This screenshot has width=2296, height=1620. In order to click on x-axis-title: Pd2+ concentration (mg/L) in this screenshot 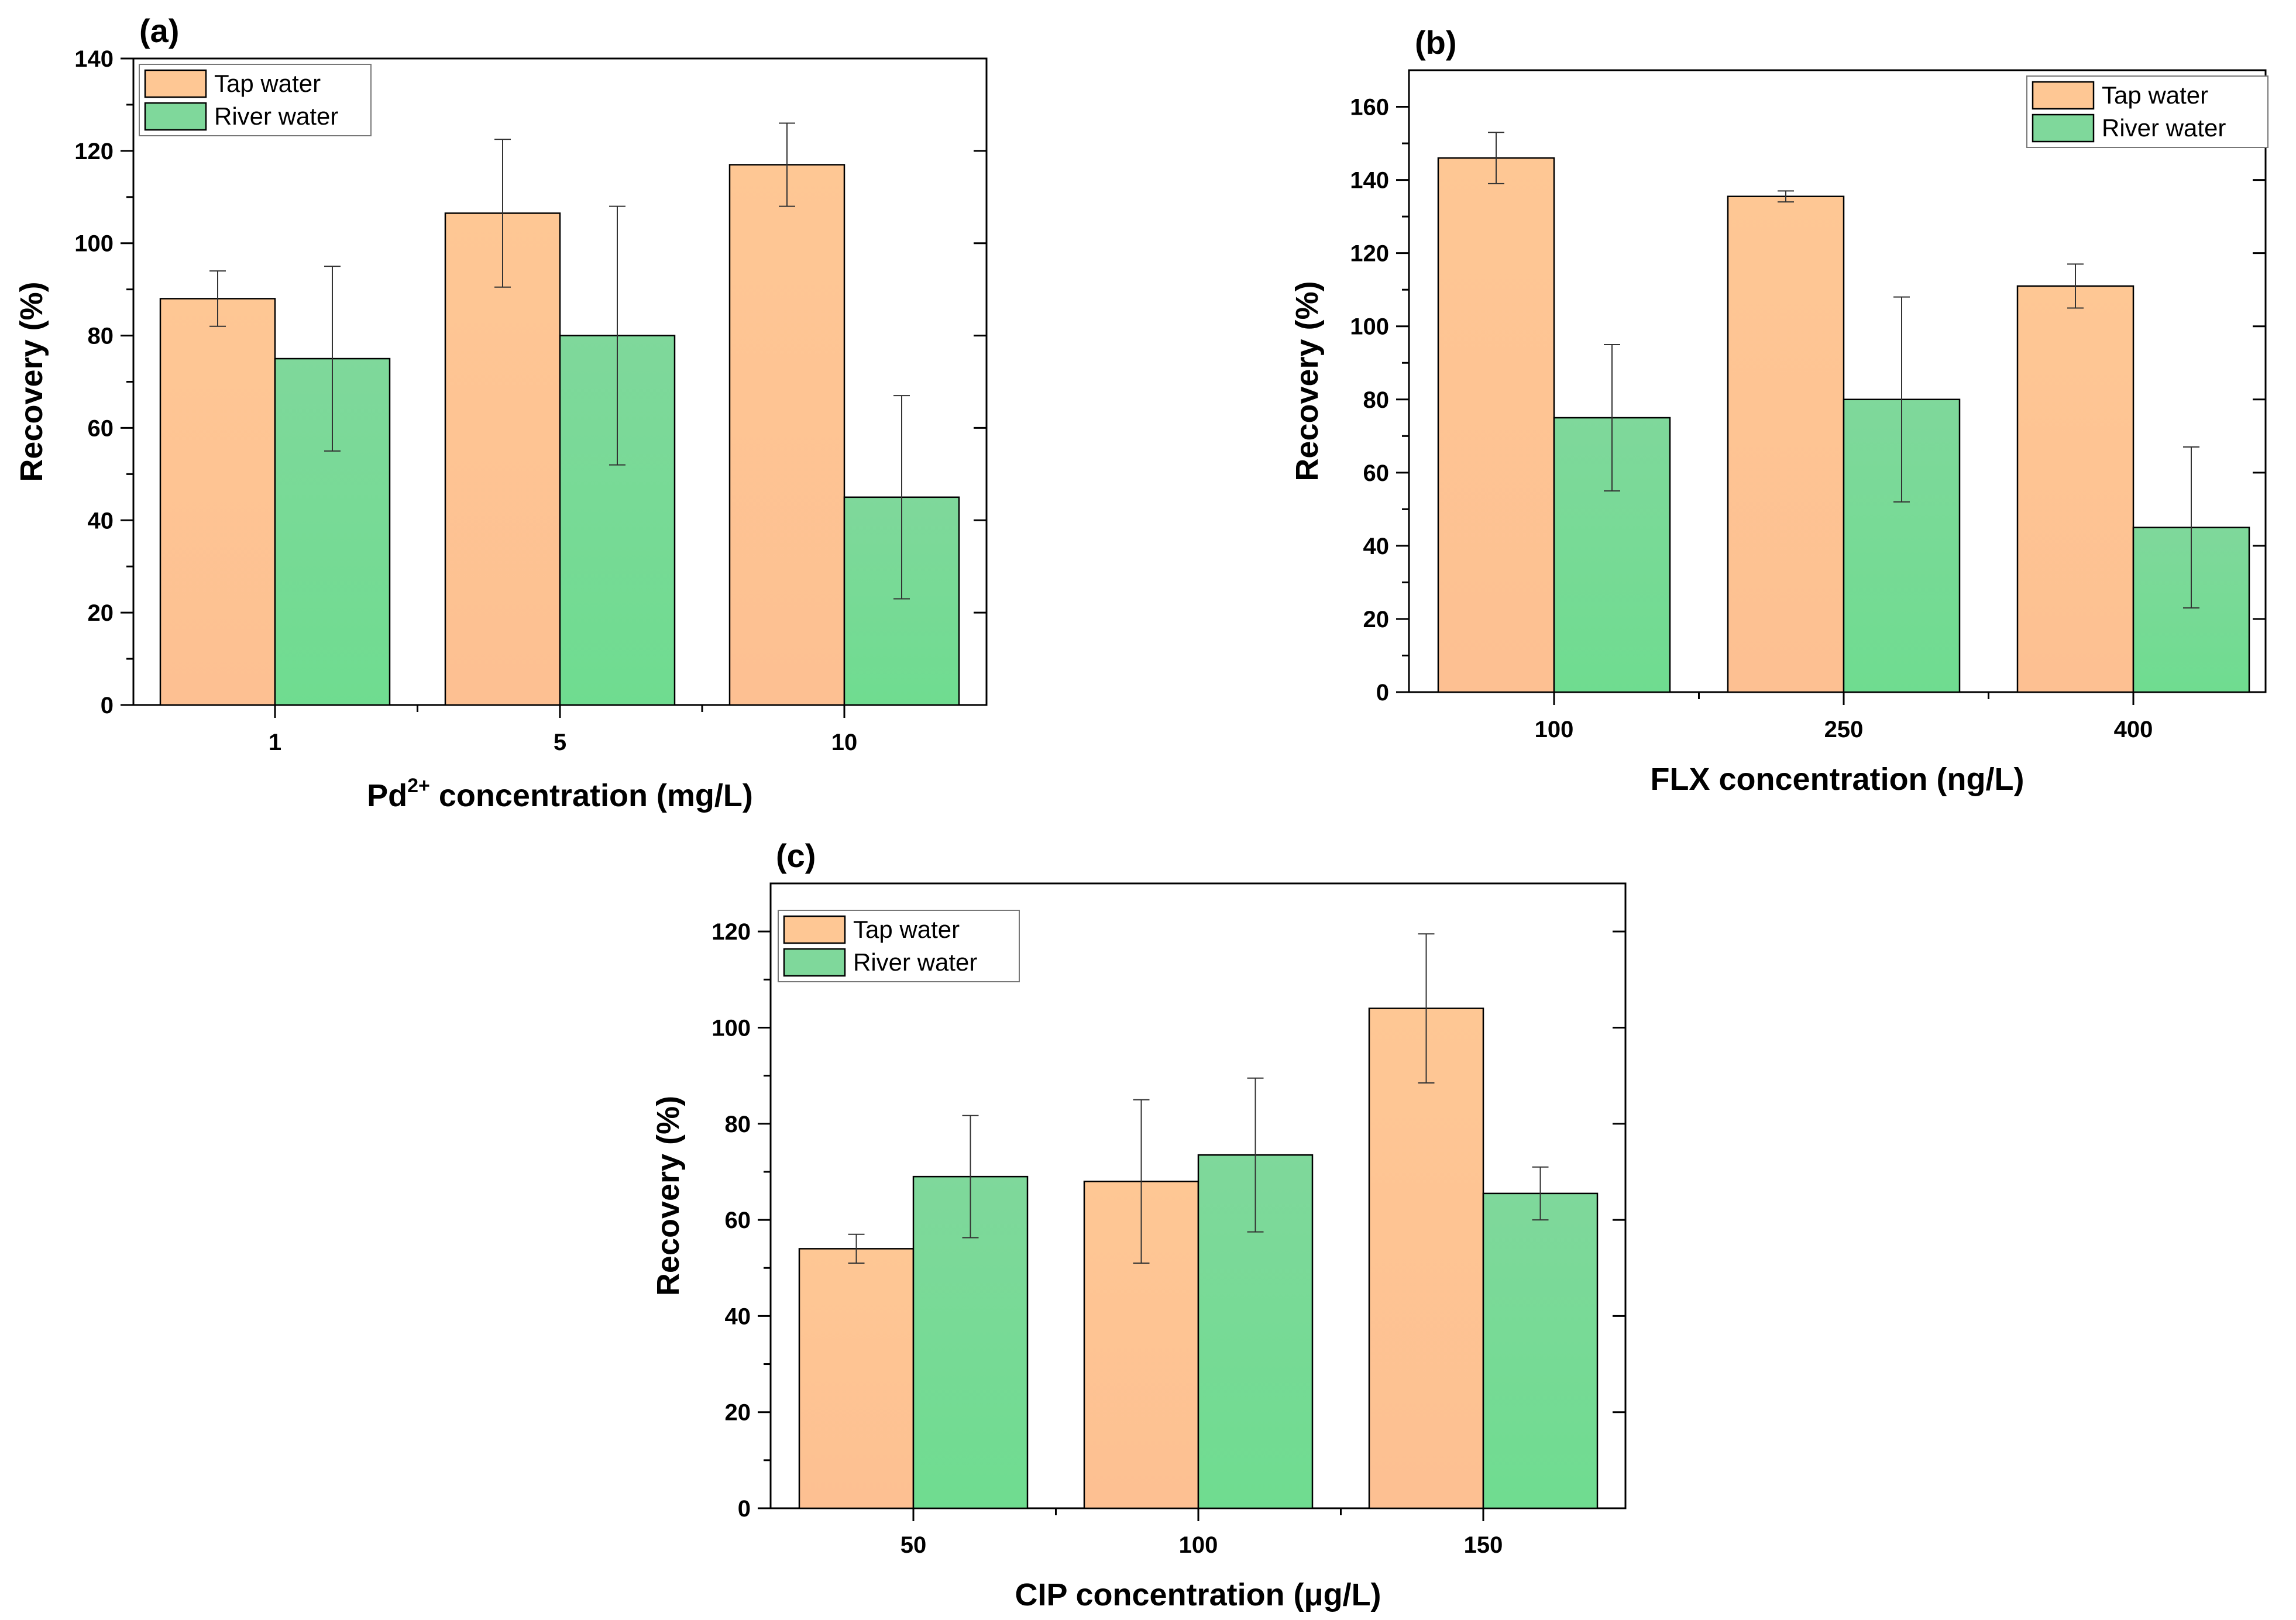, I will do `click(560, 794)`.